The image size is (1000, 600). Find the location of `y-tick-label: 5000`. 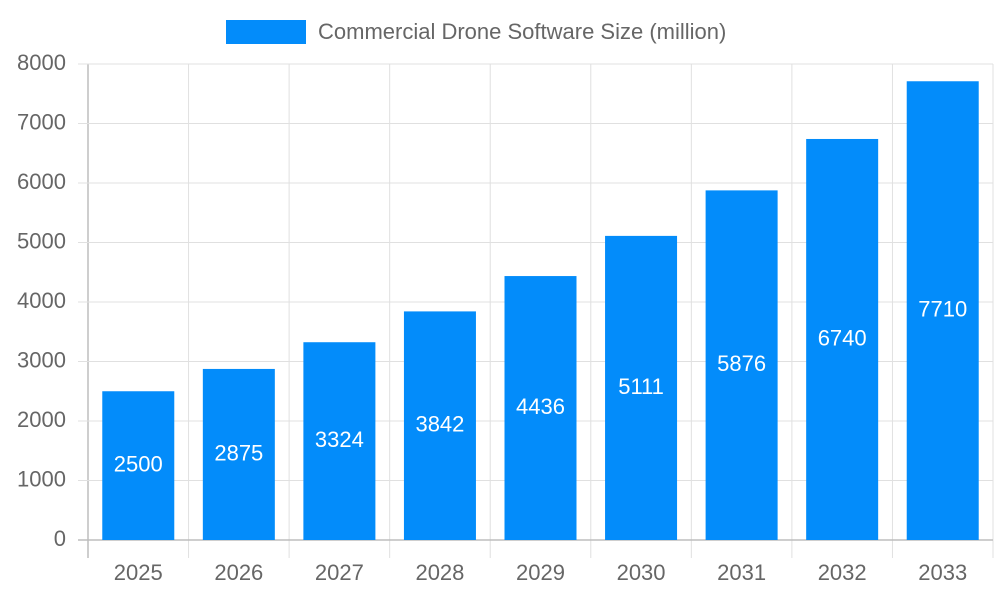

y-tick-label: 5000 is located at coordinates (41, 240).